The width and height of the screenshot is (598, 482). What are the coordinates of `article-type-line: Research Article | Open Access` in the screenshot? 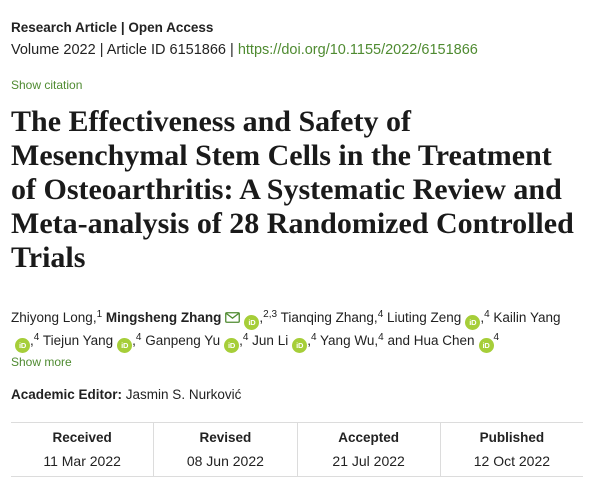 It's located at (112, 28).